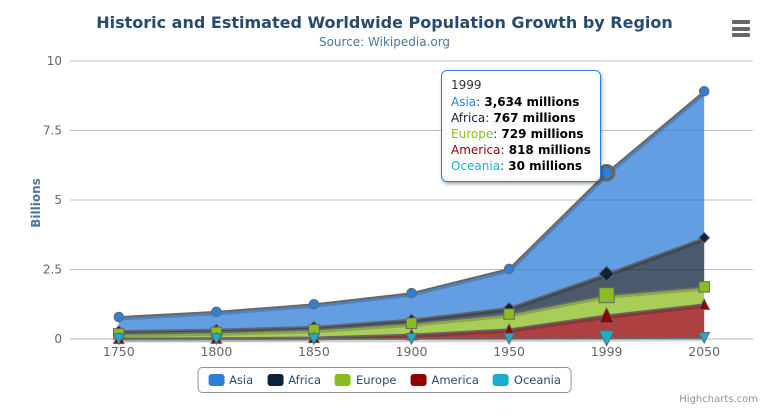 This screenshot has height=416, width=769. I want to click on legend-item-america: America, so click(444, 380).